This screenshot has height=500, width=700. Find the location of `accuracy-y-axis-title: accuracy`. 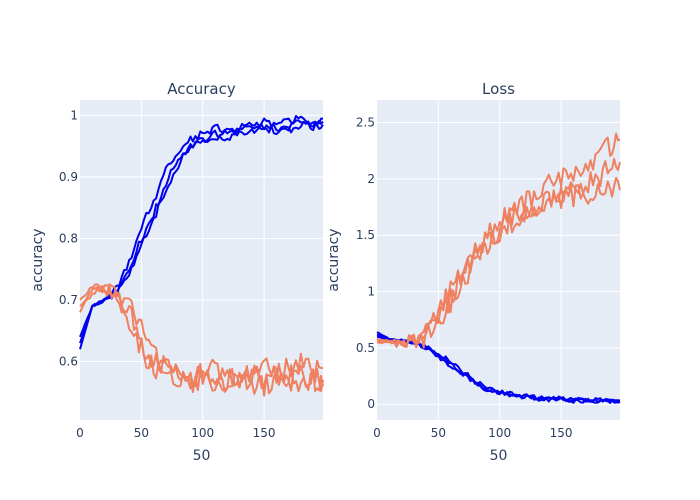

accuracy-y-axis-title: accuracy is located at coordinates (38, 259).